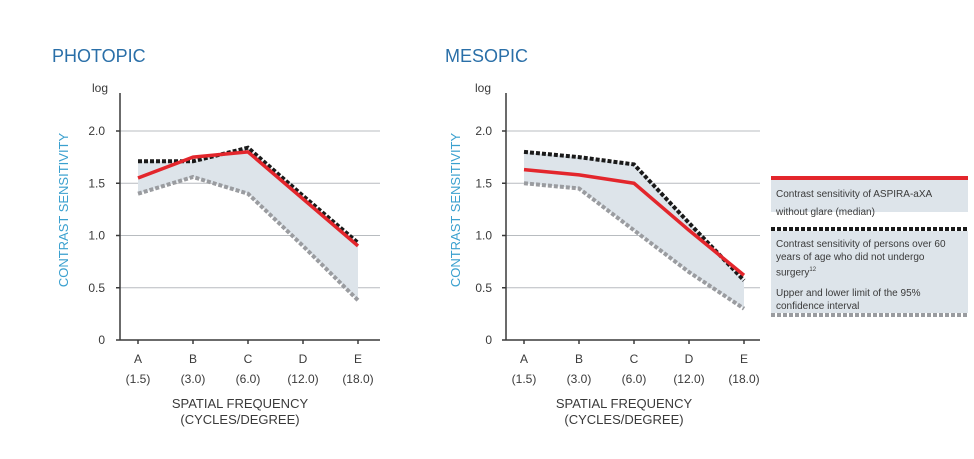  I want to click on legend-swatch-black-dots, so click(869, 229).